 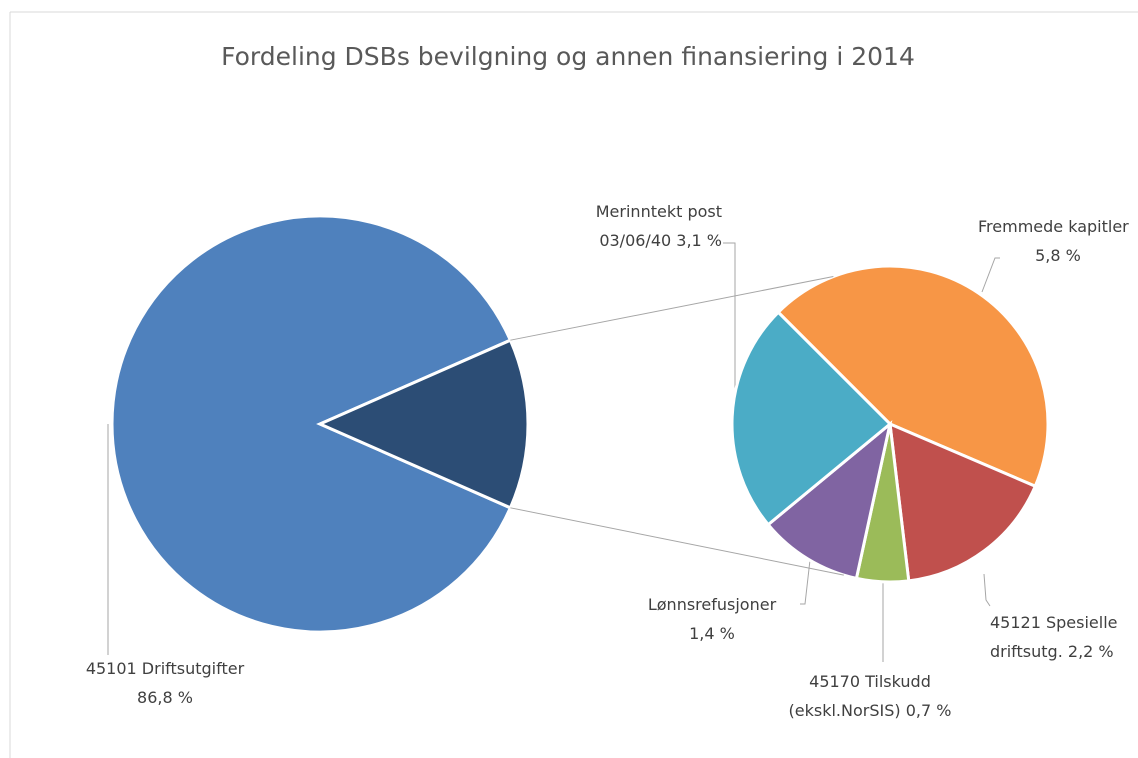 I want to click on data-label: 45121 Spesielle driftsutg. 2,2 %, so click(x=1064, y=637).